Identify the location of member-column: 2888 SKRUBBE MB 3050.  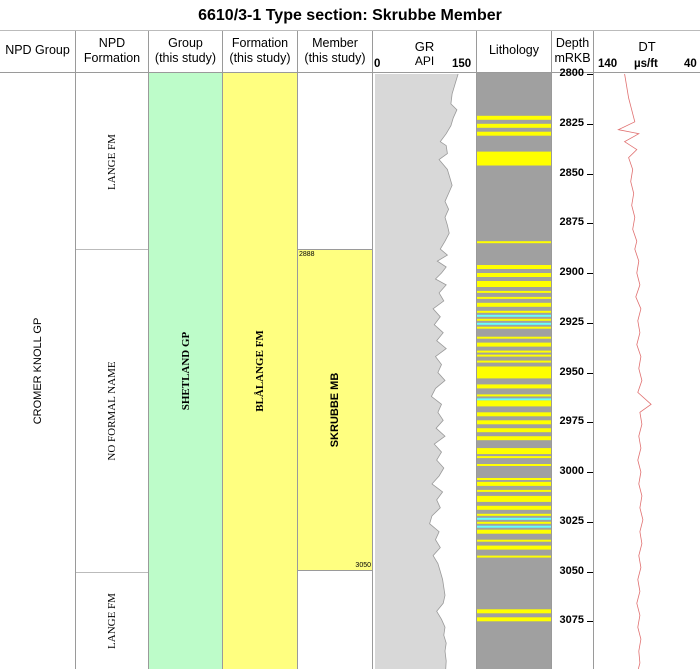
(335, 371).